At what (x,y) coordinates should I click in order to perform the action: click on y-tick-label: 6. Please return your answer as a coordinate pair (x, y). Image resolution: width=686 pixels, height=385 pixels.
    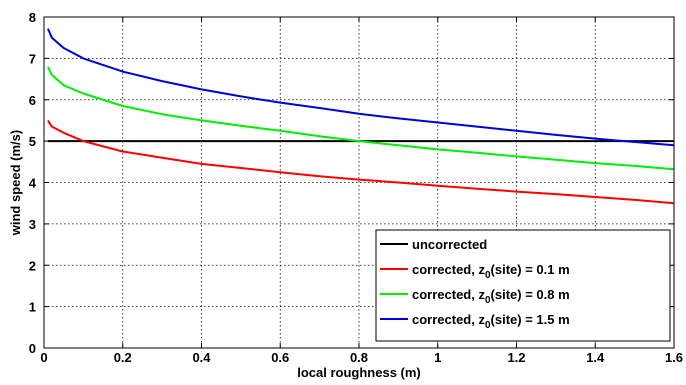
    Looking at the image, I should click on (32, 100).